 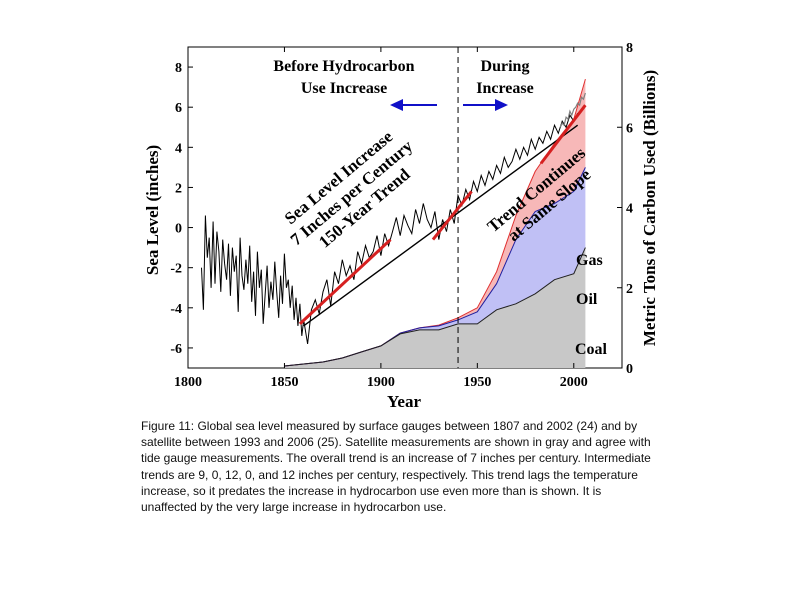 What do you see at coordinates (629, 128) in the screenshot?
I see `y-right-tick-label: 6` at bounding box center [629, 128].